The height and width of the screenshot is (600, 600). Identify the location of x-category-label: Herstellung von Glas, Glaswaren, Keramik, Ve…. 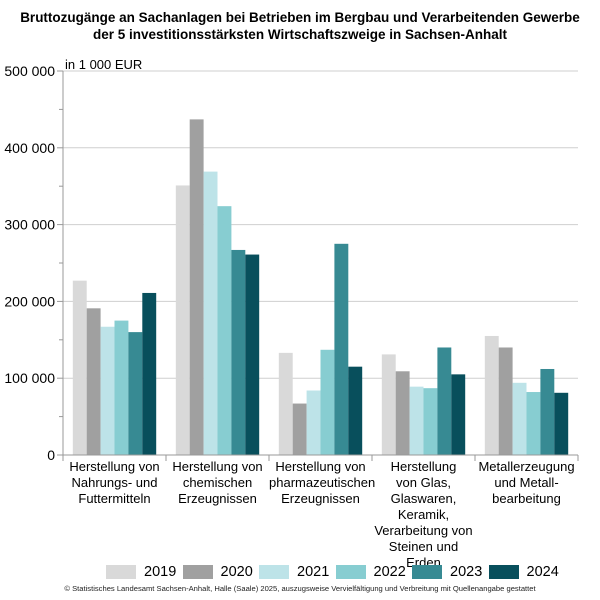
(423, 515).